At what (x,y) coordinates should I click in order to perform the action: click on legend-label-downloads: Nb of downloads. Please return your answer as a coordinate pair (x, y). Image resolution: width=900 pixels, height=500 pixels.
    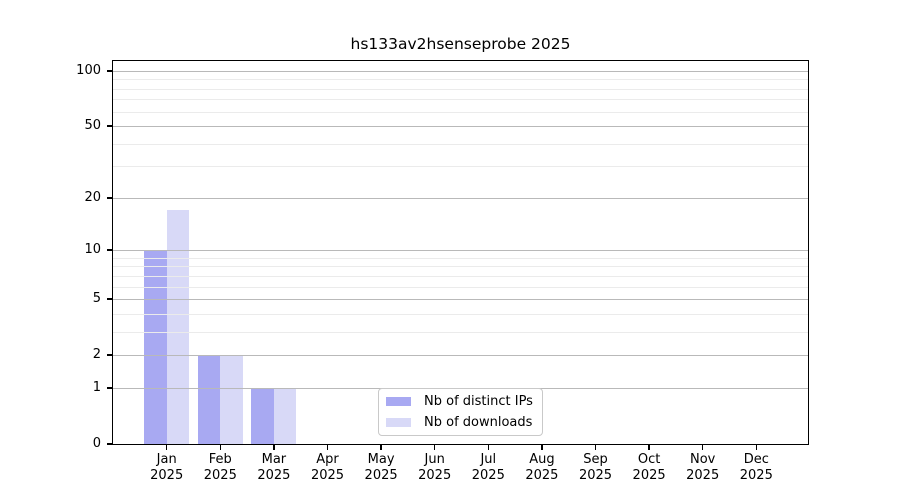
    Looking at the image, I should click on (478, 422).